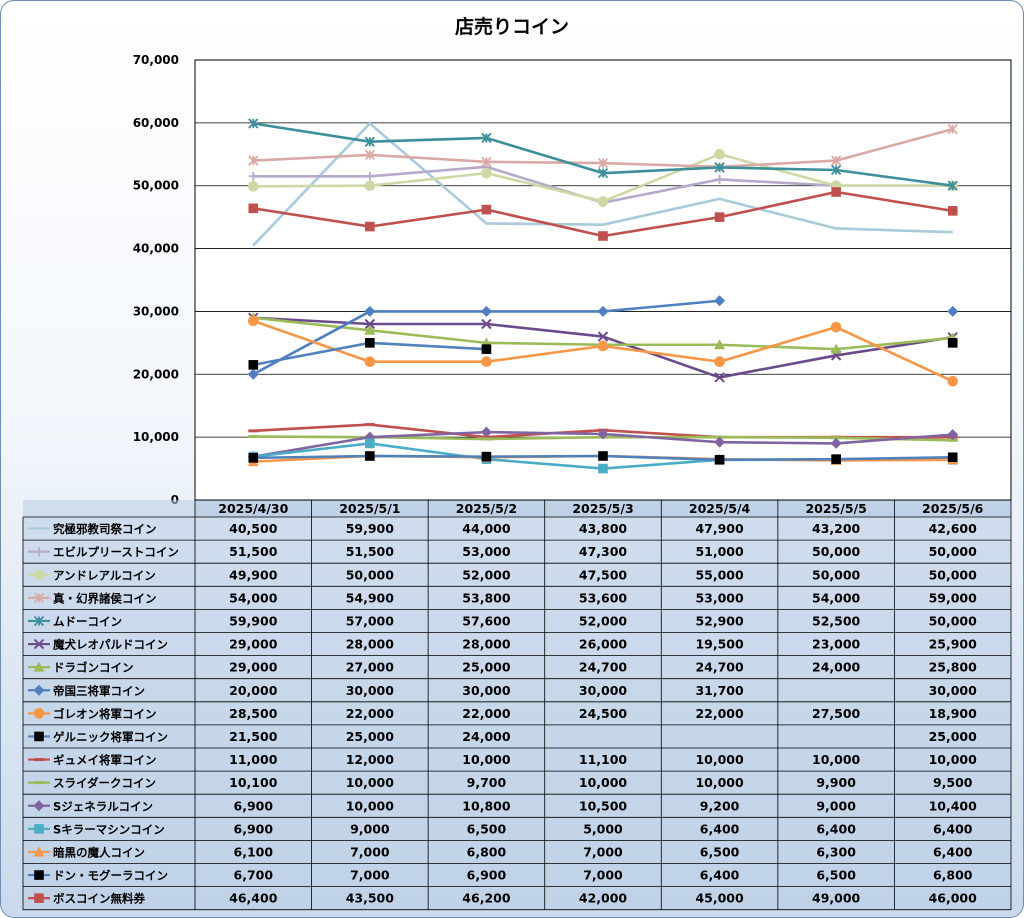  Describe the element at coordinates (253, 508) in the screenshot. I see `x-category-label: 2025/4/30` at that location.